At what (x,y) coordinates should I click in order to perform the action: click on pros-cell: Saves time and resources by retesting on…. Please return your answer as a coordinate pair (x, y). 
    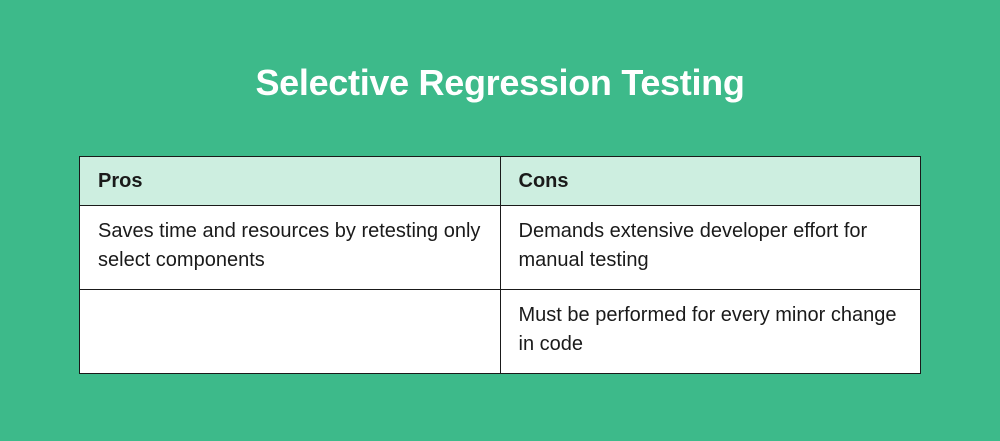
    Looking at the image, I should click on (290, 247).